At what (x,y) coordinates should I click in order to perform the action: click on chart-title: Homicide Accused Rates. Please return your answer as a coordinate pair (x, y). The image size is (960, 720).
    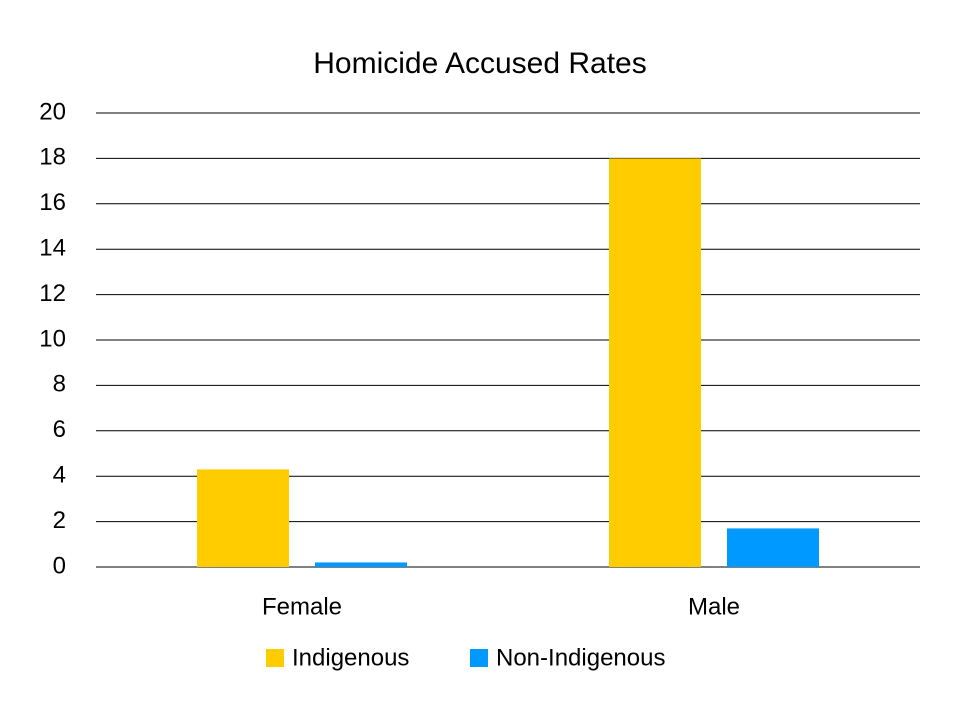
    Looking at the image, I should click on (480, 63).